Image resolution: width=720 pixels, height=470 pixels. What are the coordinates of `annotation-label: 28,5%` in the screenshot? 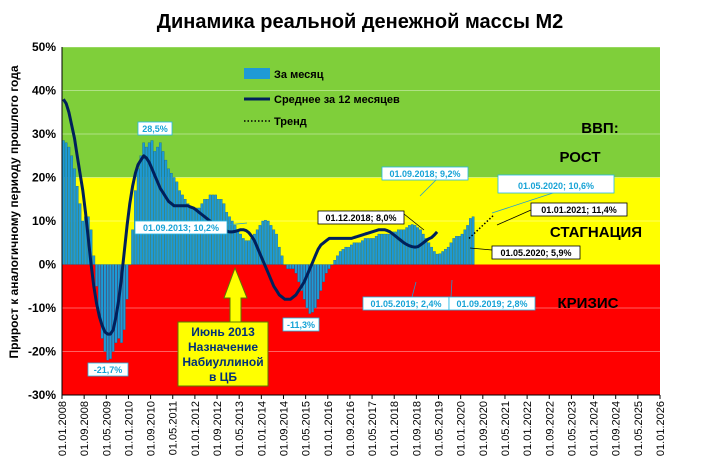 It's located at (155, 129).